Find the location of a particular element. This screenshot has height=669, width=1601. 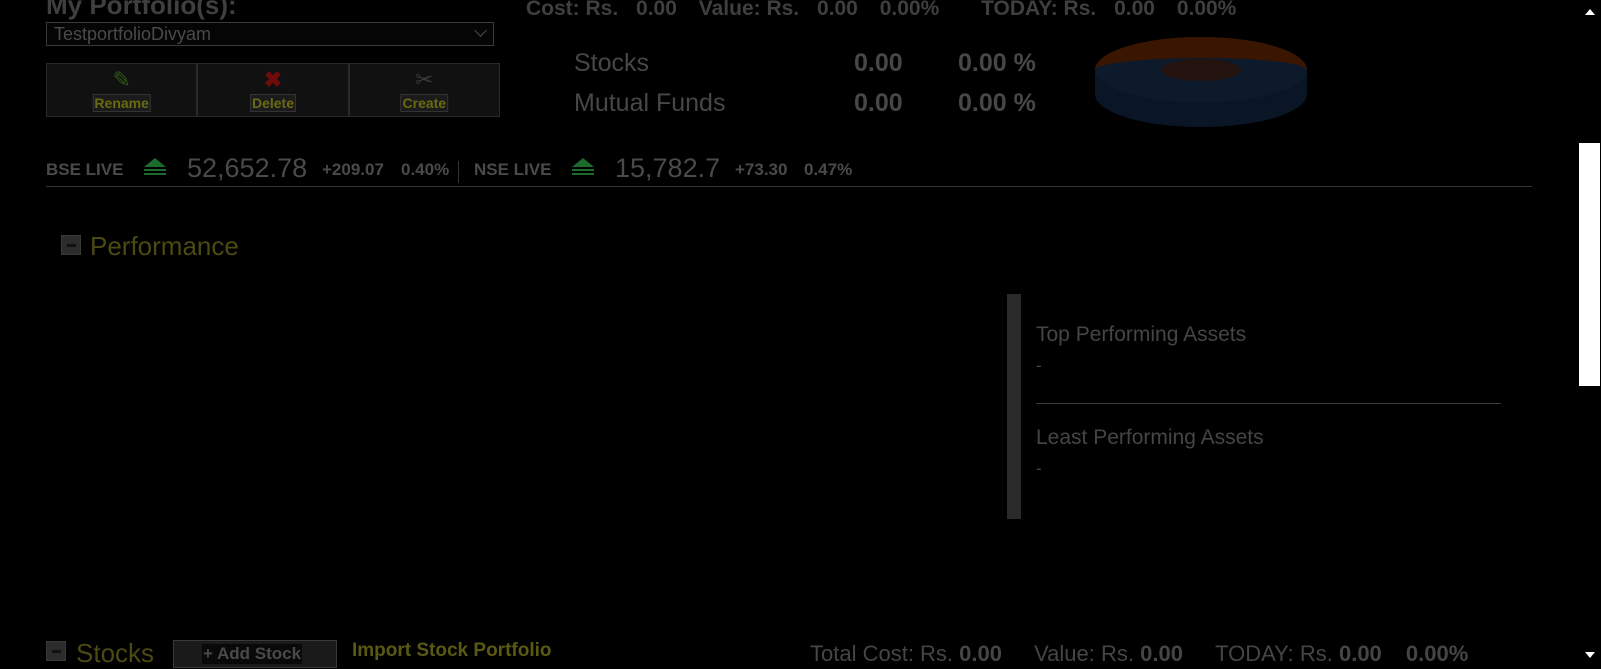

alloc-mf-name: Mutual Funds is located at coordinates (650, 103).